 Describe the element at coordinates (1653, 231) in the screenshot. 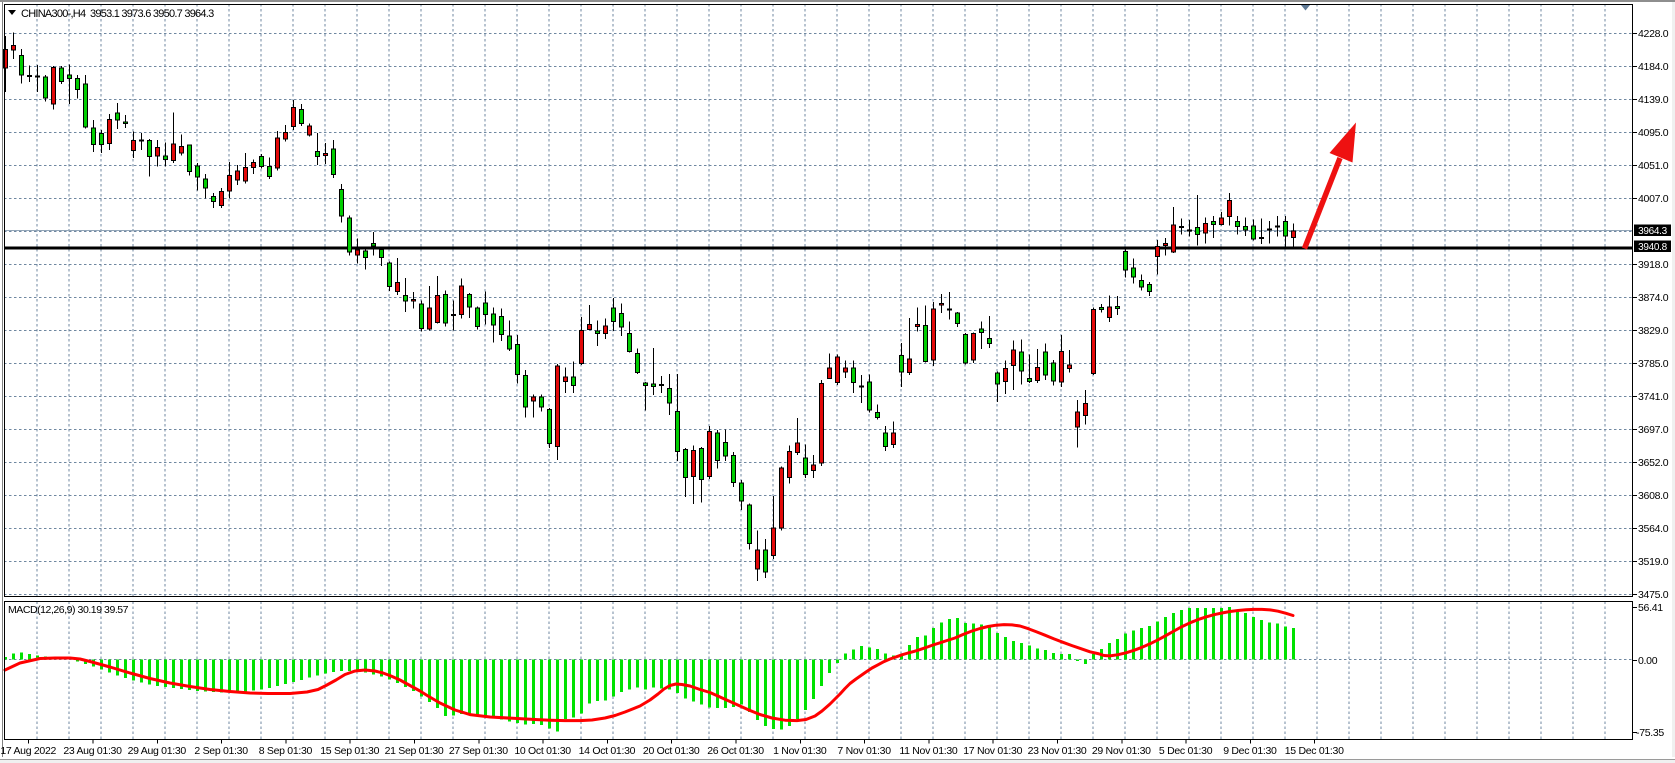

I see `svg-text: 3964.3` at that location.